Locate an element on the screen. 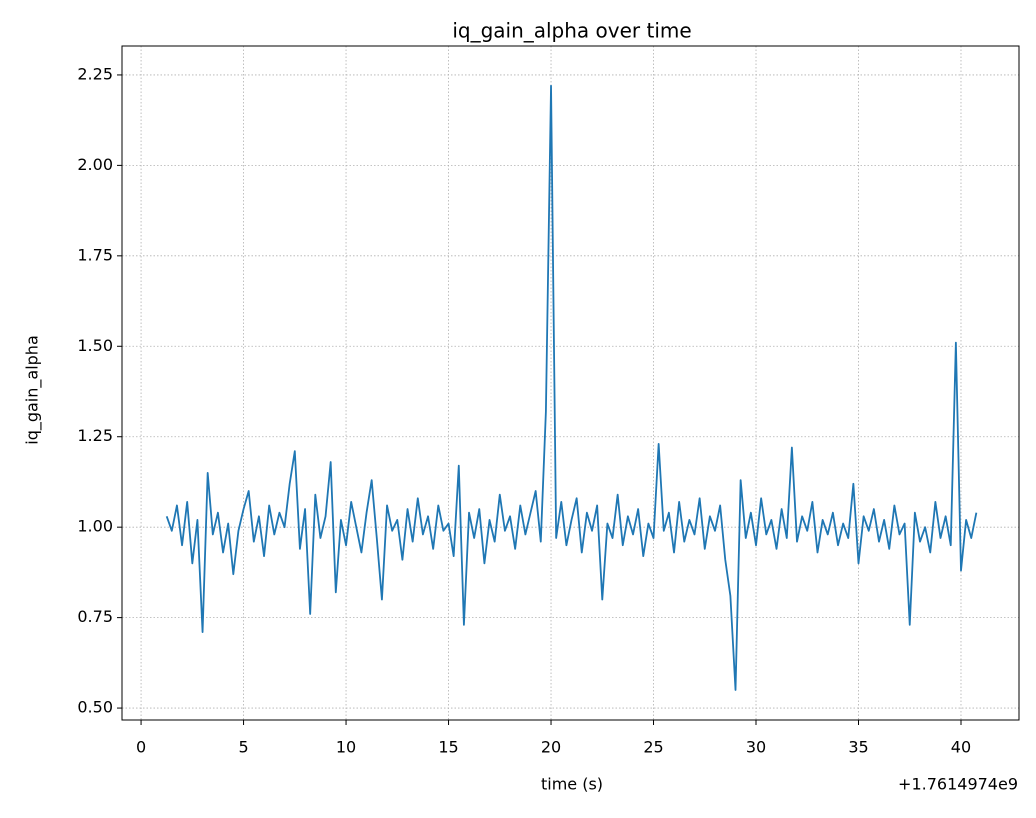  y-tick-label: 2.25 is located at coordinates (95, 73).